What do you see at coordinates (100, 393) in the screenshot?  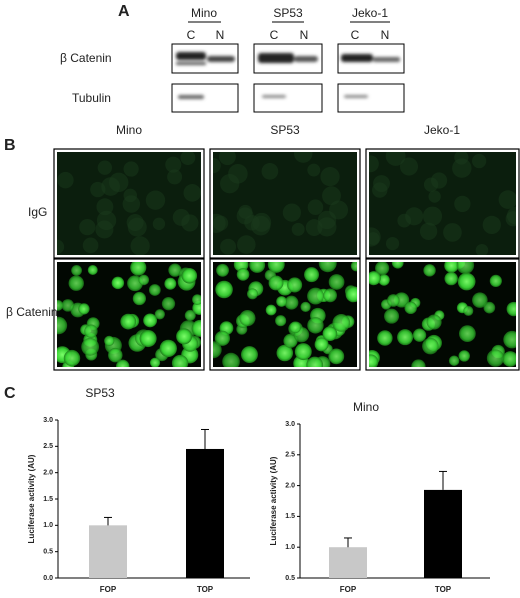 I see `chart-title: SP53` at bounding box center [100, 393].